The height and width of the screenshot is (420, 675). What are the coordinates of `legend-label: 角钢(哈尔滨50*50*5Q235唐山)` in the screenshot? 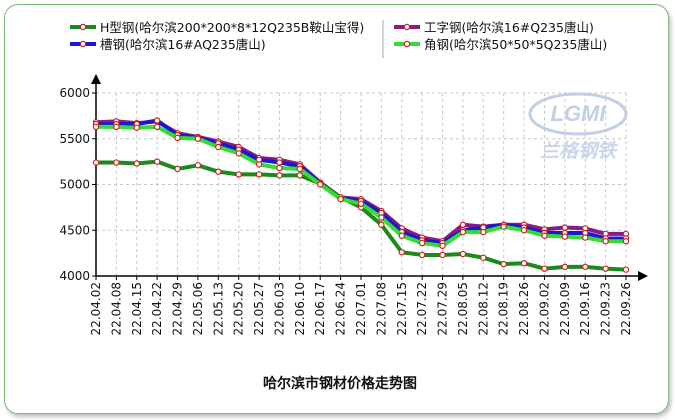 It's located at (515, 44).